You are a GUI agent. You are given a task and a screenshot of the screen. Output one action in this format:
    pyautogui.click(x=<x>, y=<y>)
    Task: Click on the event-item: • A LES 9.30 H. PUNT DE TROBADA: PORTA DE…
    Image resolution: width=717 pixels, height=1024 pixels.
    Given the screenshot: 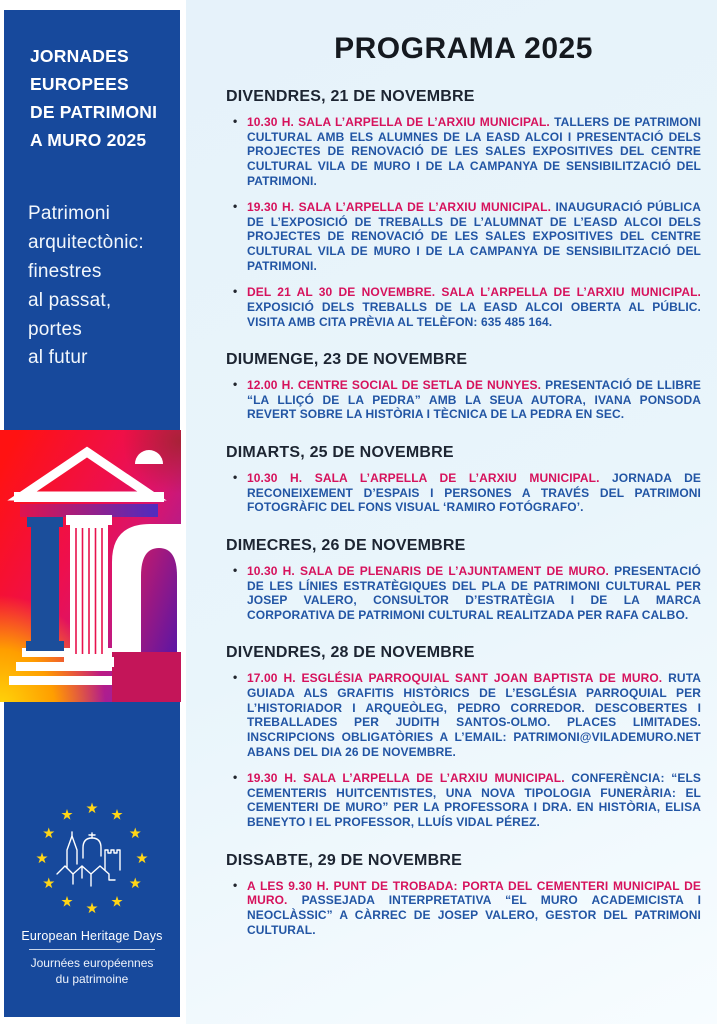 What is the action you would take?
    pyautogui.click(x=463, y=907)
    